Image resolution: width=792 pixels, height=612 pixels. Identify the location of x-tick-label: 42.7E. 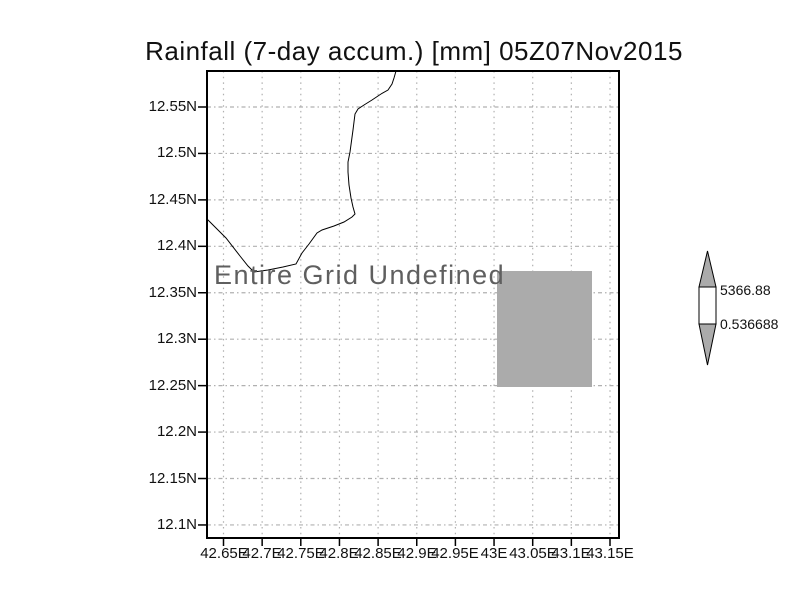
(262, 553).